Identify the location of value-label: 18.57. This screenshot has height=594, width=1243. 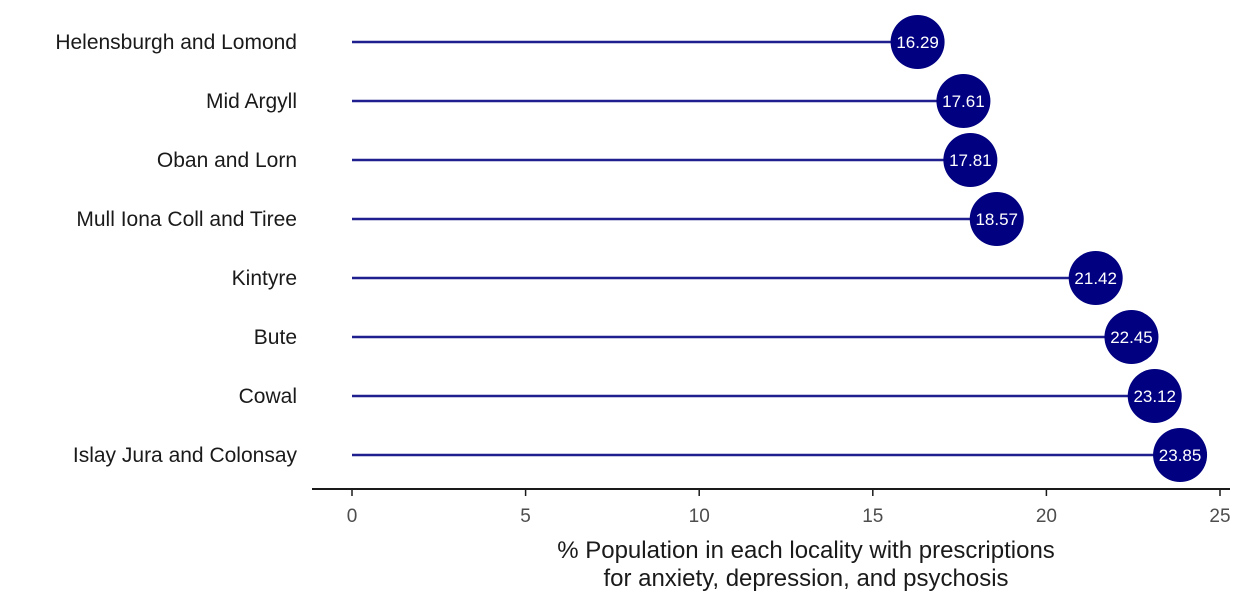
(996, 219).